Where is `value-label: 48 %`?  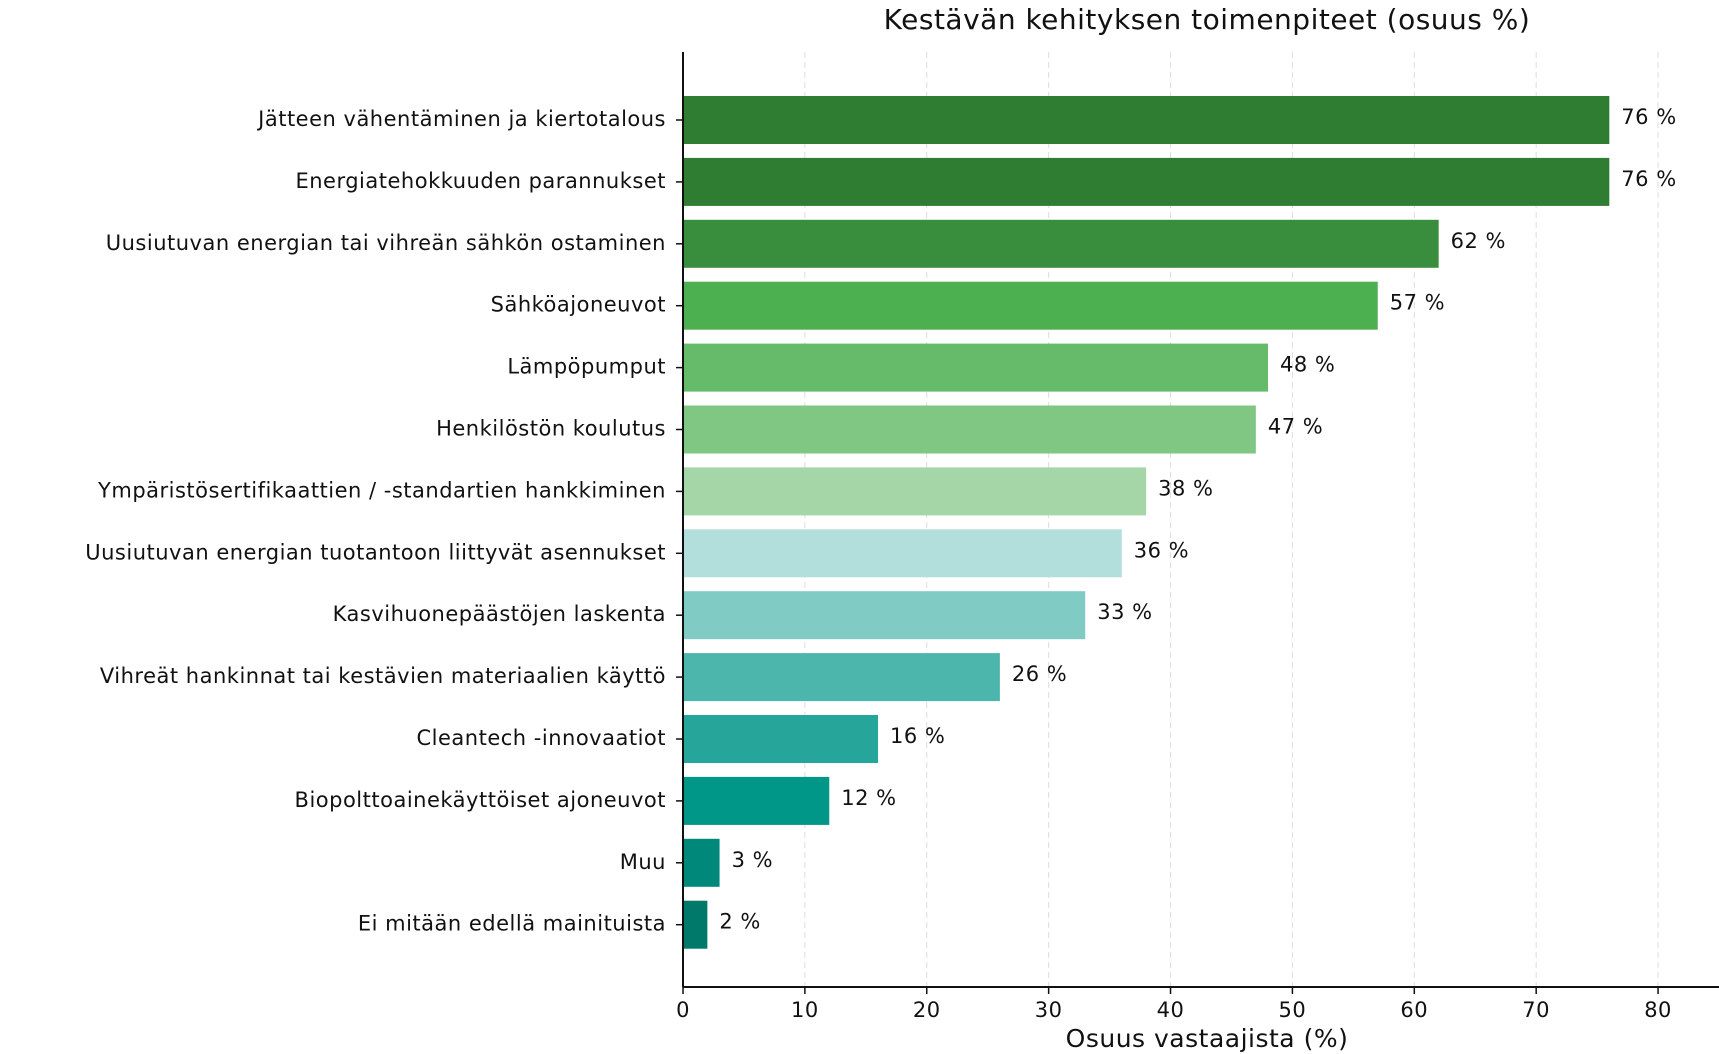
value-label: 48 % is located at coordinates (1307, 365).